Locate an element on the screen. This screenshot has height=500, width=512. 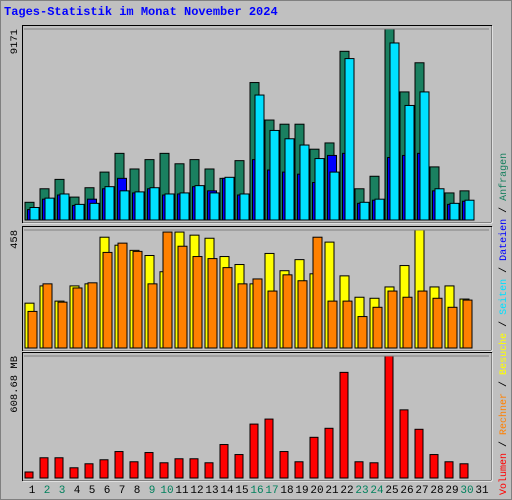
x-tick-label: 9 is located at coordinates (152, 491).